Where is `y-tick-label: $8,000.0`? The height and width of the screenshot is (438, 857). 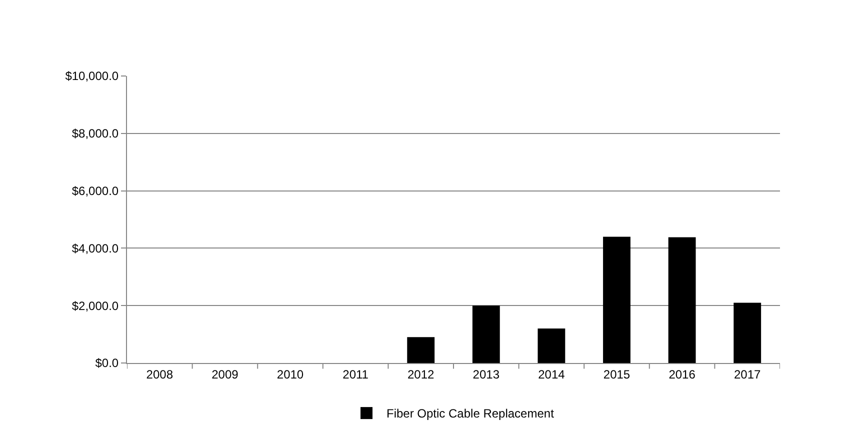 y-tick-label: $8,000.0 is located at coordinates (95, 133).